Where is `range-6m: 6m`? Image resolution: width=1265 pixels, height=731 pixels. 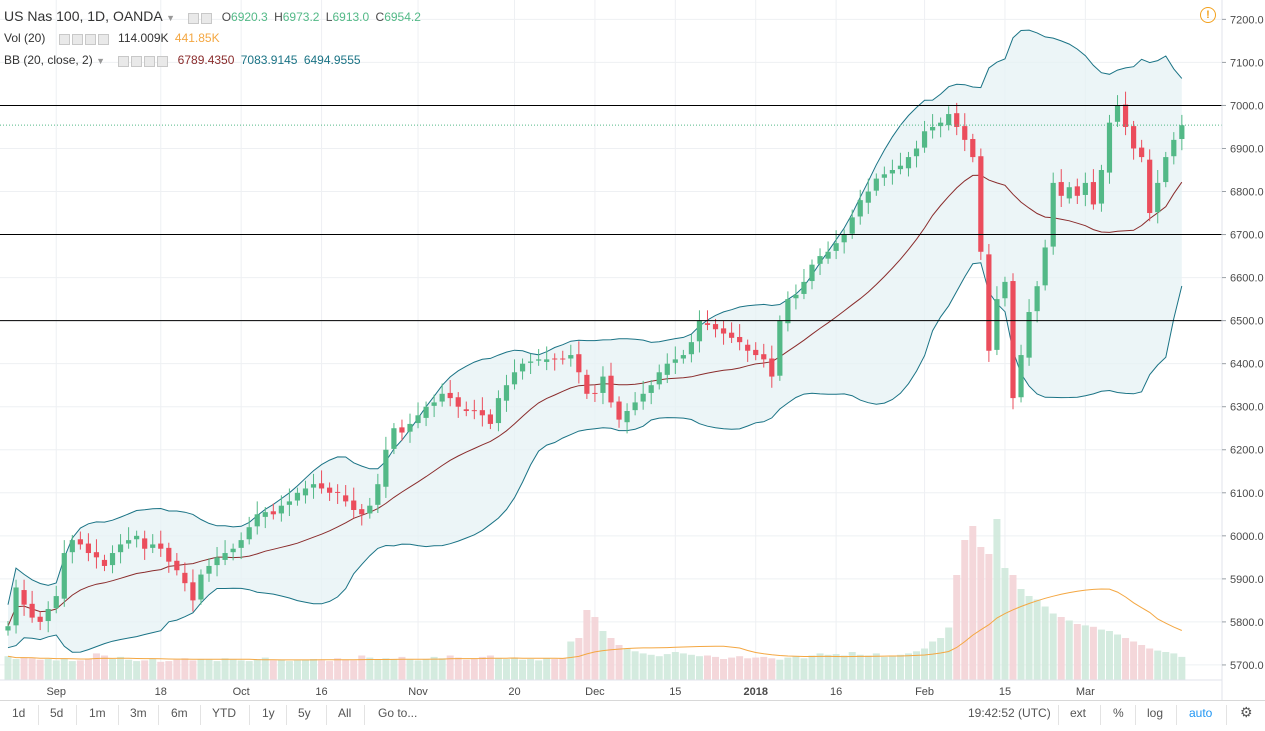 range-6m: 6m is located at coordinates (179, 713).